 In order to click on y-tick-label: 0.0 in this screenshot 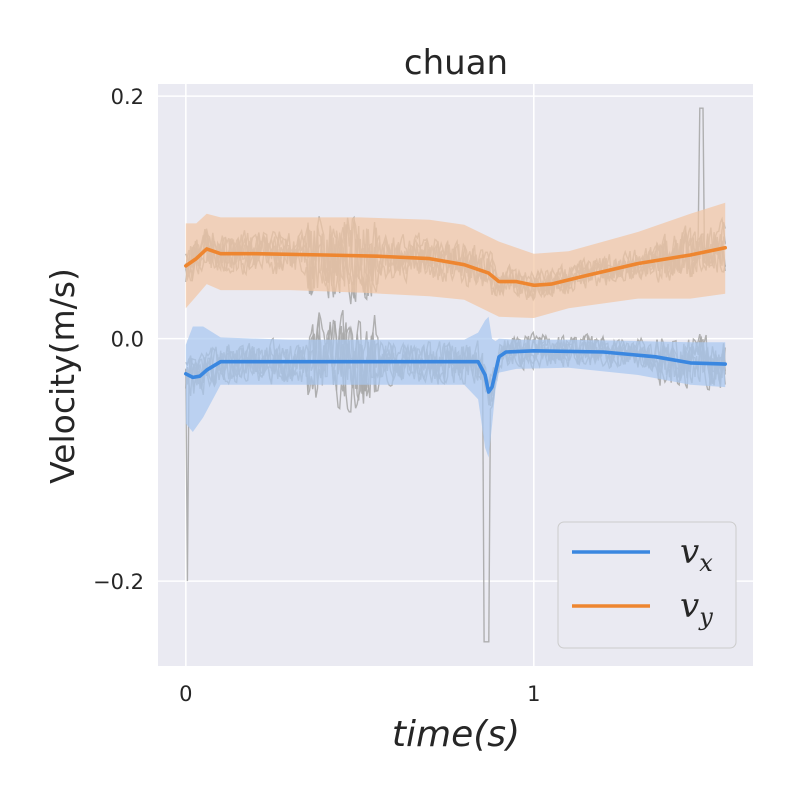, I will do `click(127, 340)`.